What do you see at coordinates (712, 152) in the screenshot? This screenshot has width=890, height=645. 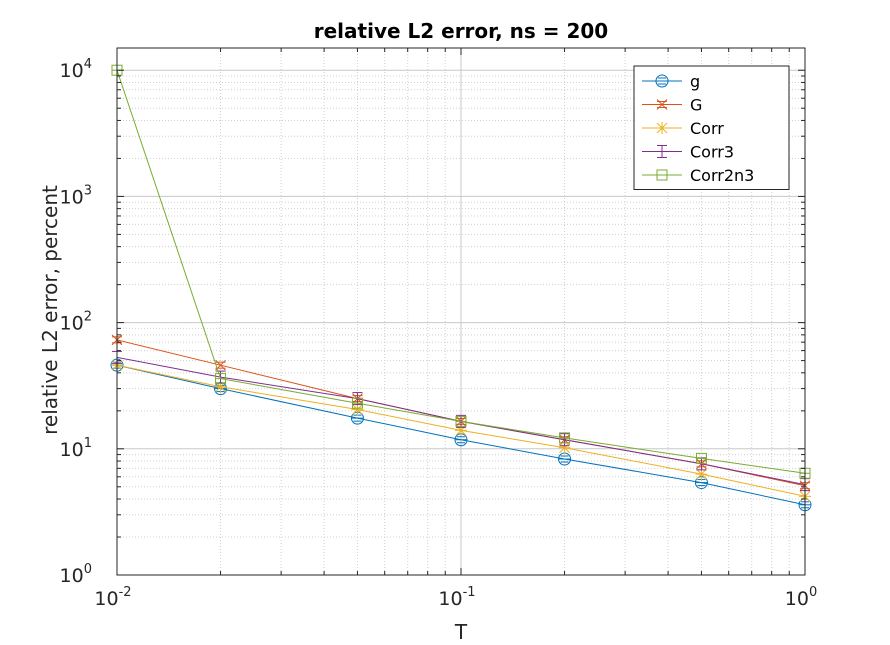 I see `legend-label: Corr3` at bounding box center [712, 152].